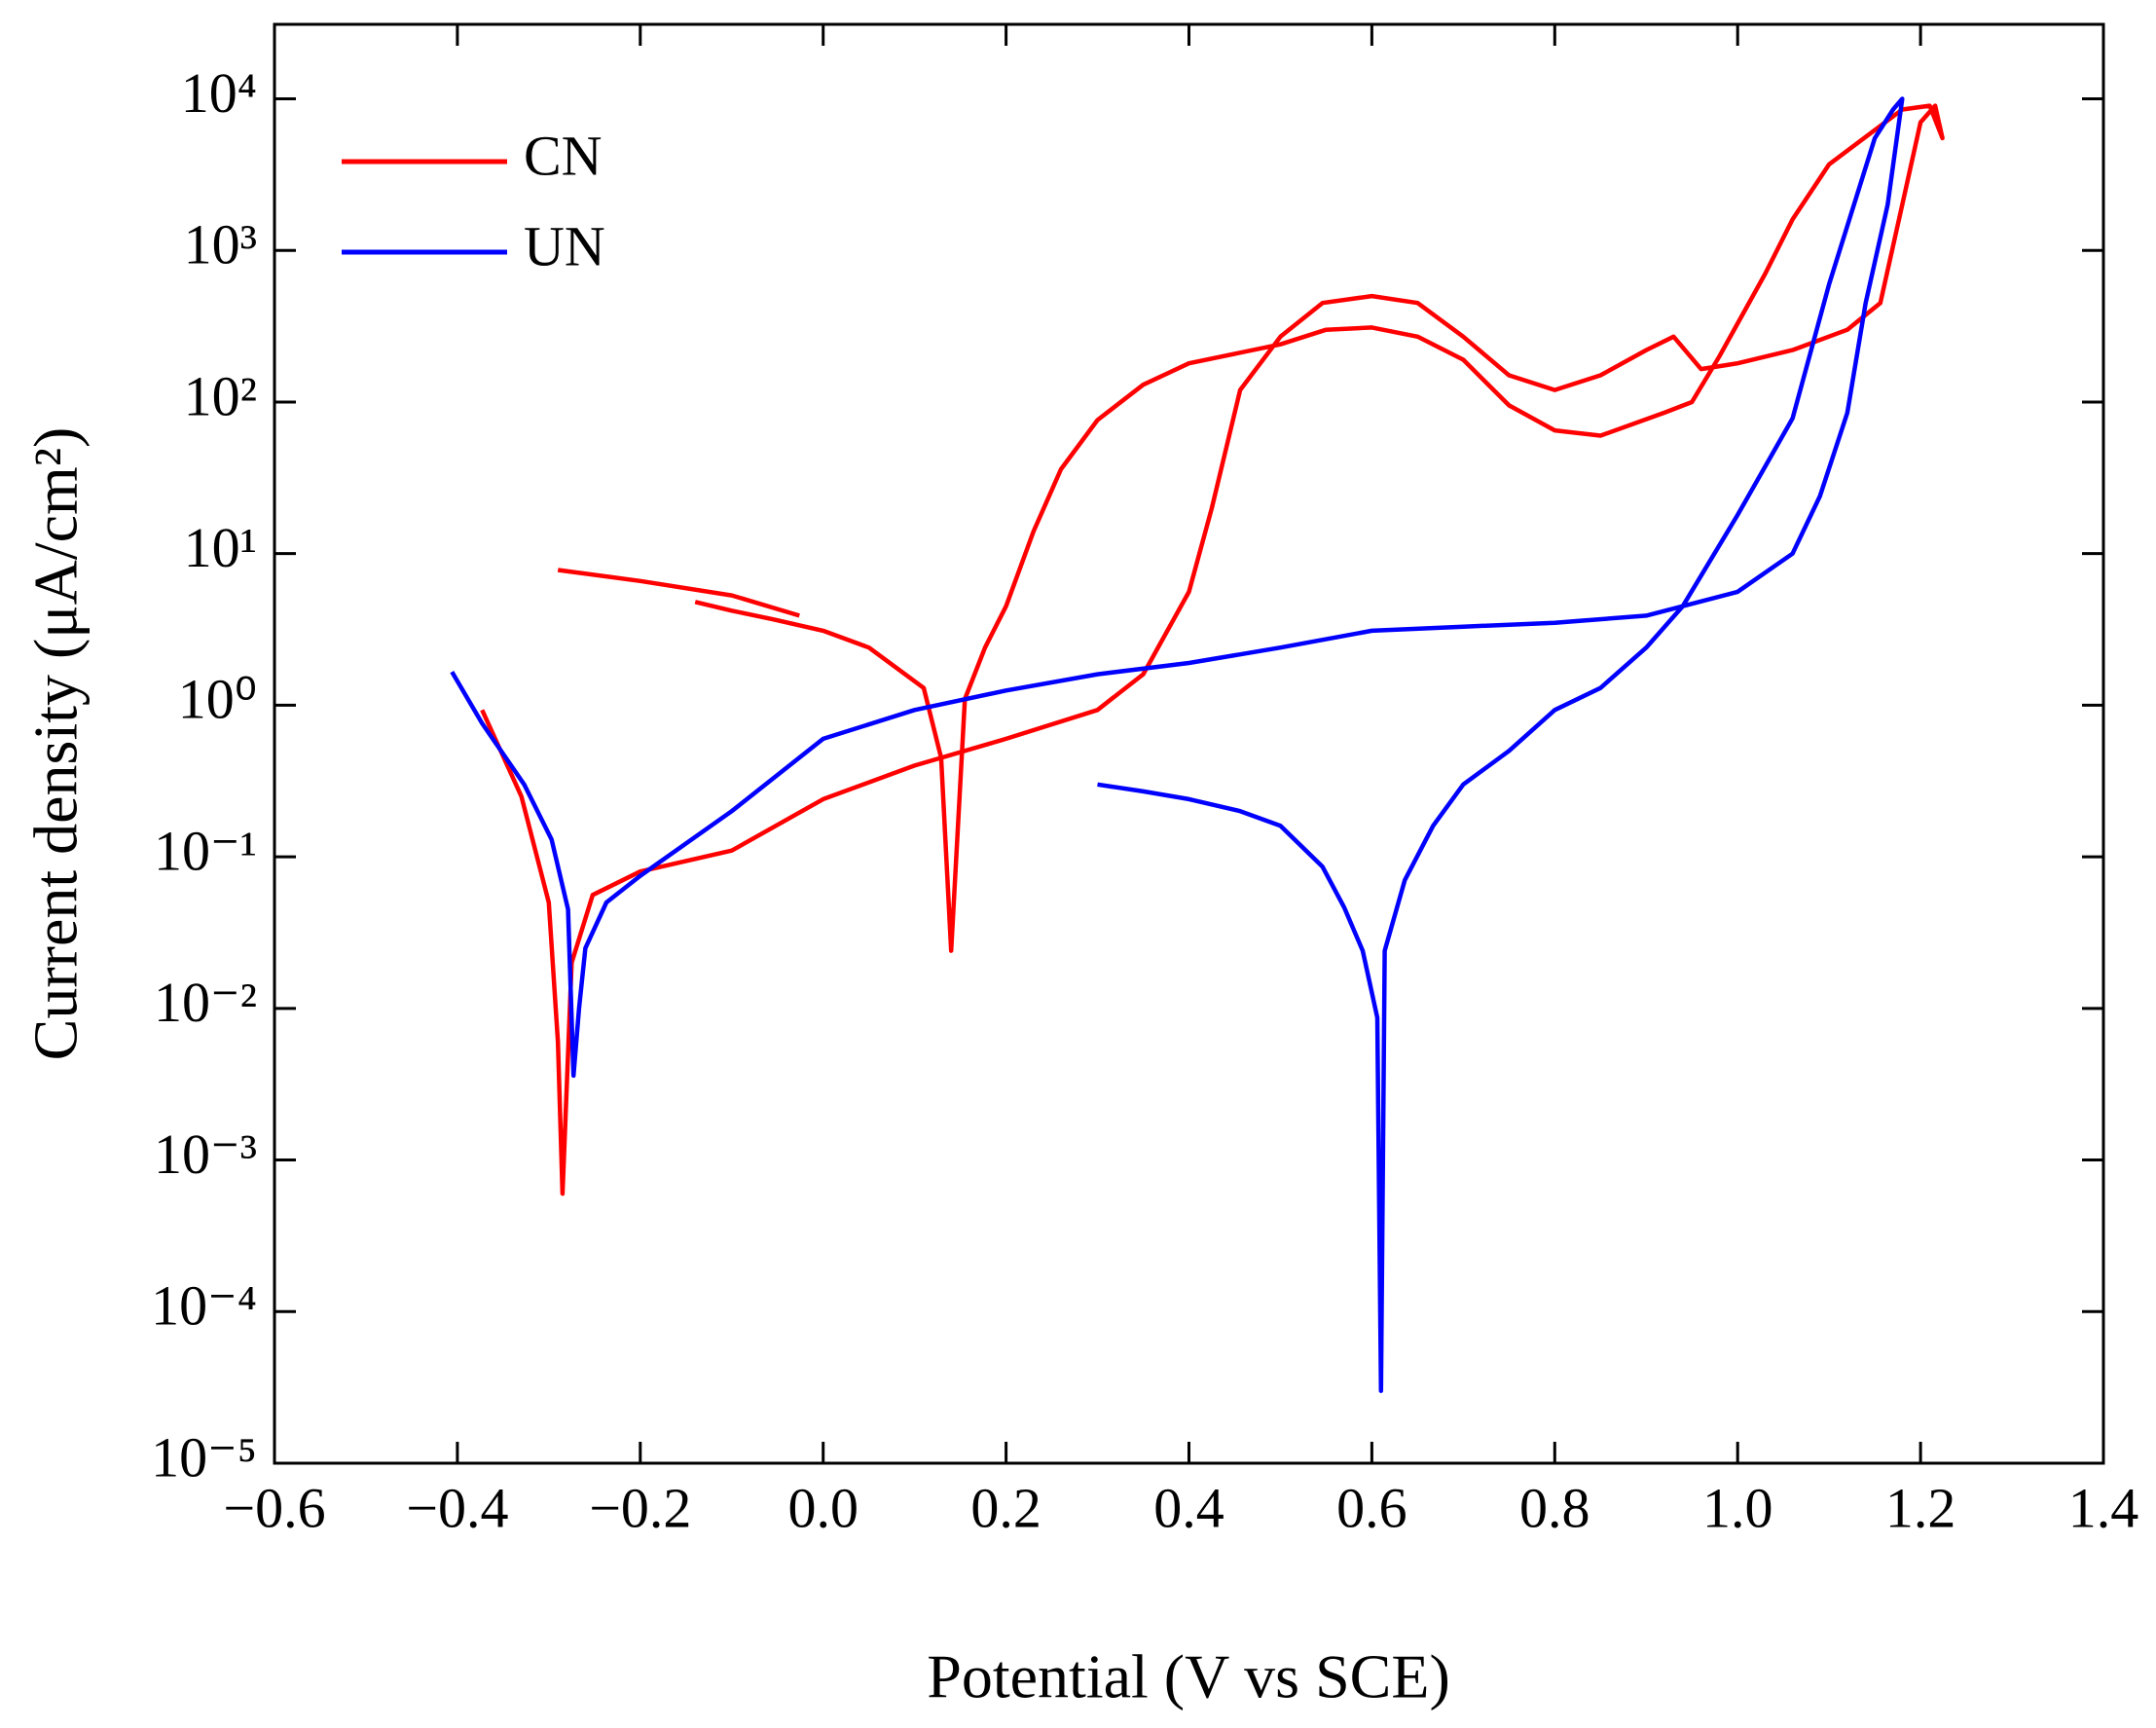 The width and height of the screenshot is (2156, 1728). Describe the element at coordinates (640, 1507) in the screenshot. I see `x-tick-label: −0.2` at that location.